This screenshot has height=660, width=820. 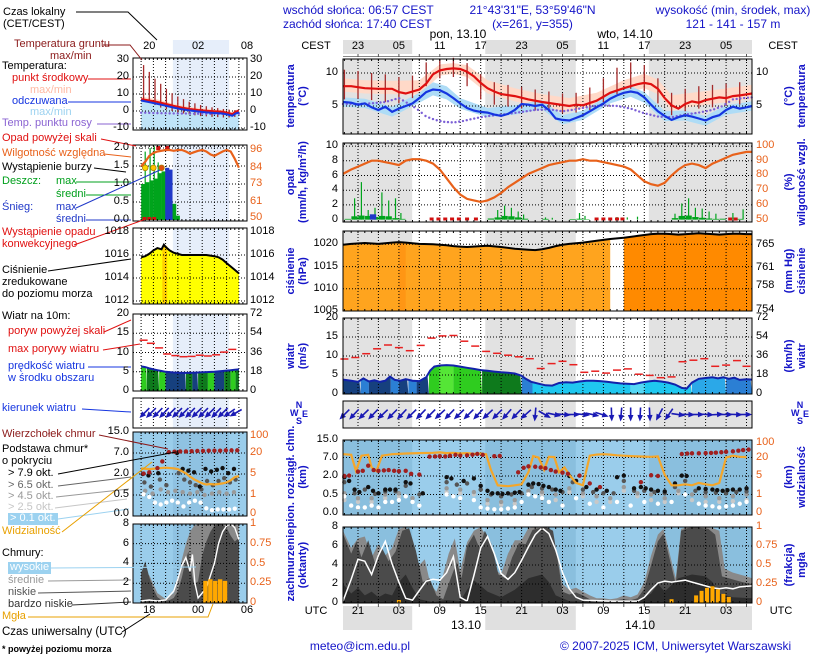 What do you see at coordinates (316, 46) in the screenshot?
I see `cest-caption-left: CEST` at bounding box center [316, 46].